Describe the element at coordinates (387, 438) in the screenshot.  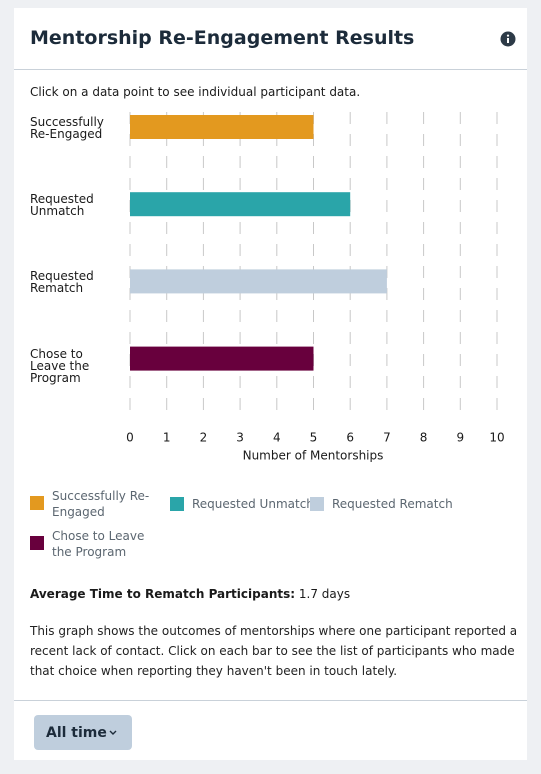
I see `x-tick-label: 7` at that location.